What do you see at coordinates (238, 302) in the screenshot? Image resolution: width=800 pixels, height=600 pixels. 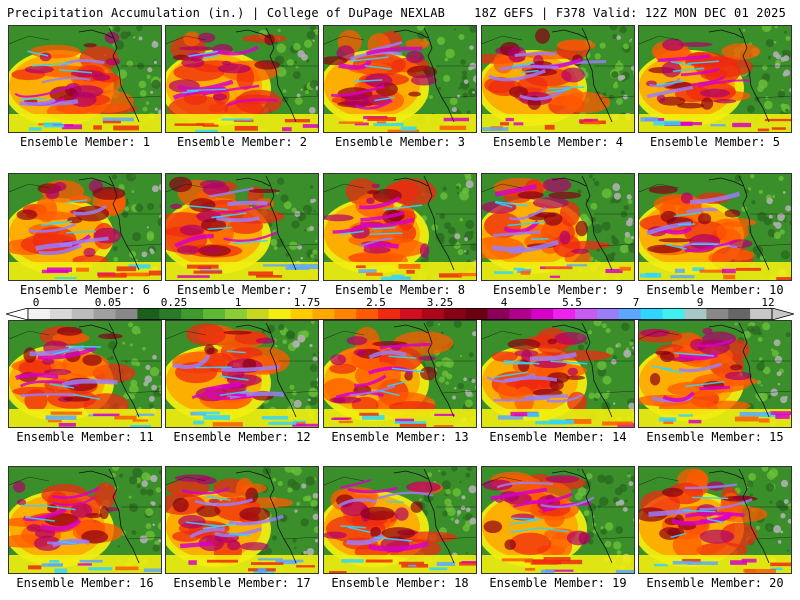 I see `colorbar-tick-label: 1` at bounding box center [238, 302].